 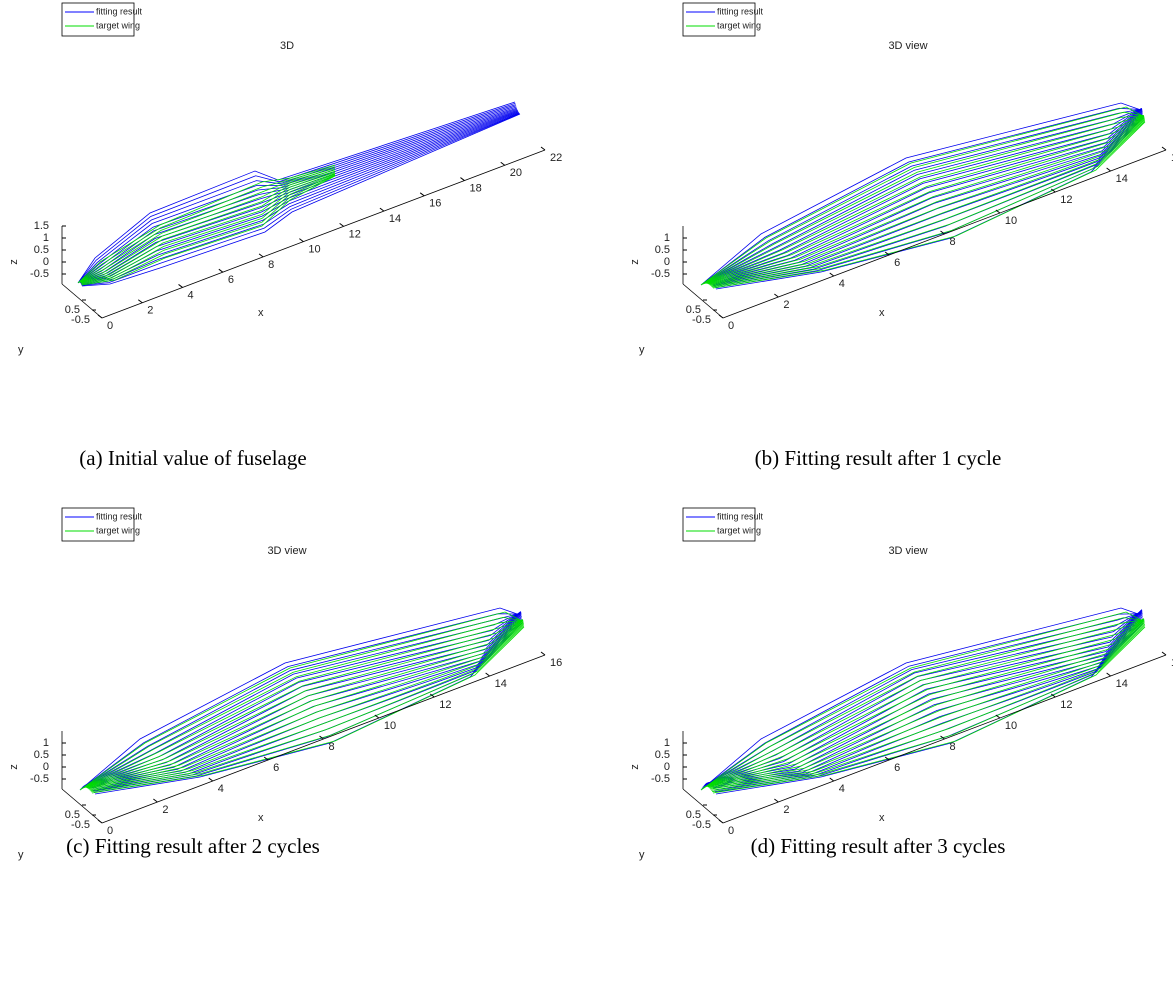 I want to click on y-tick-label: 0.5, so click(x=693, y=815).